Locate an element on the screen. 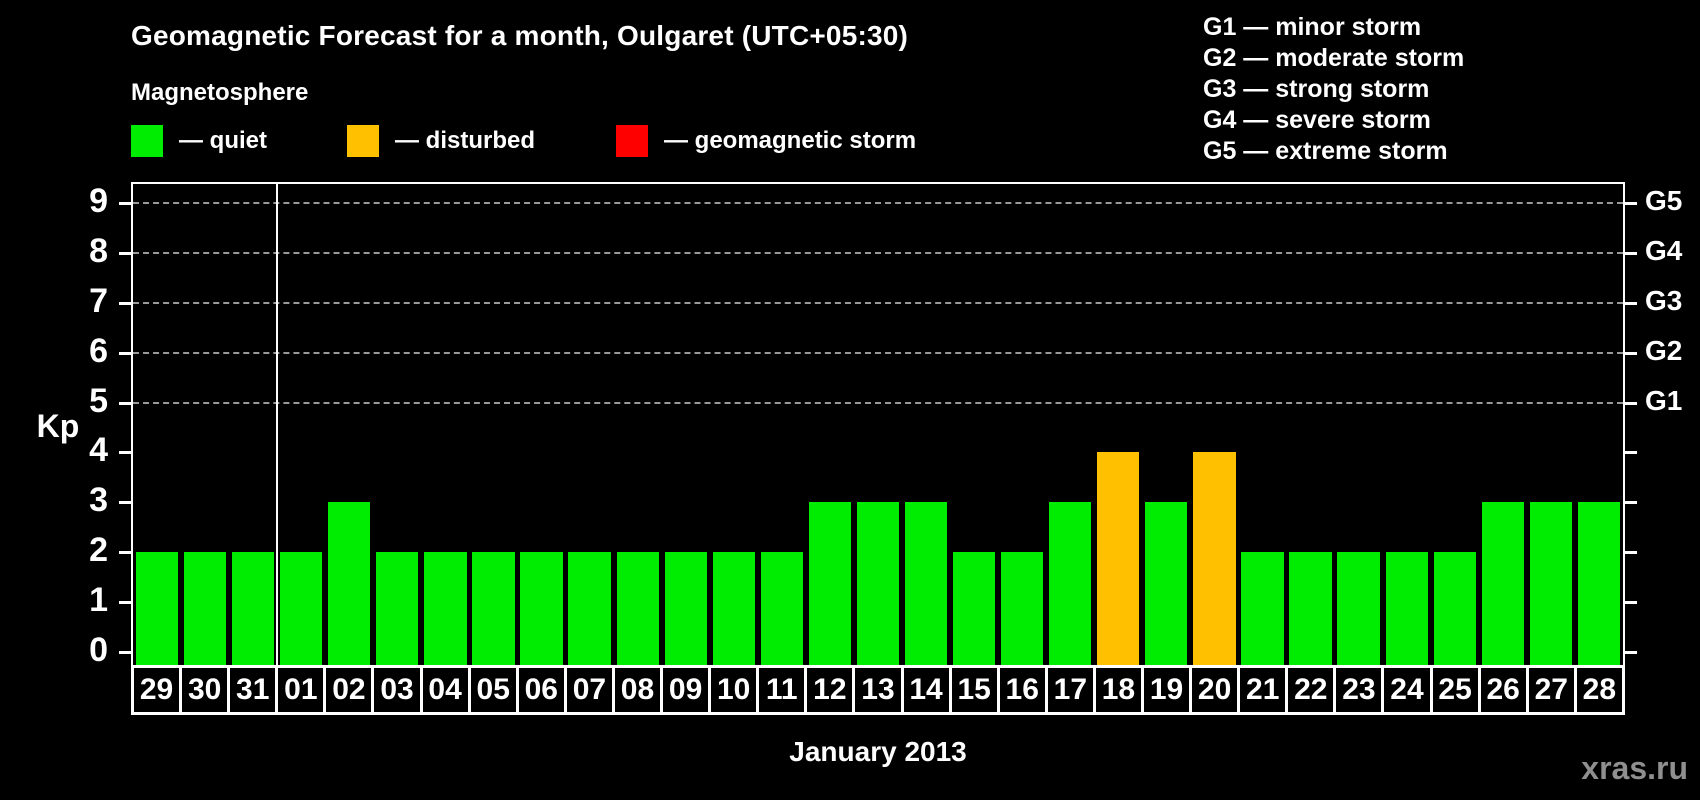 The height and width of the screenshot is (800, 1700). y-tick-label-4: 4 is located at coordinates (98, 450).